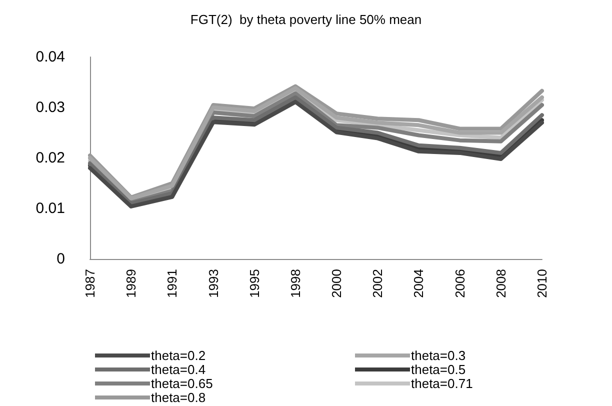  I want to click on x-tick-label: 2004, so click(418, 283).